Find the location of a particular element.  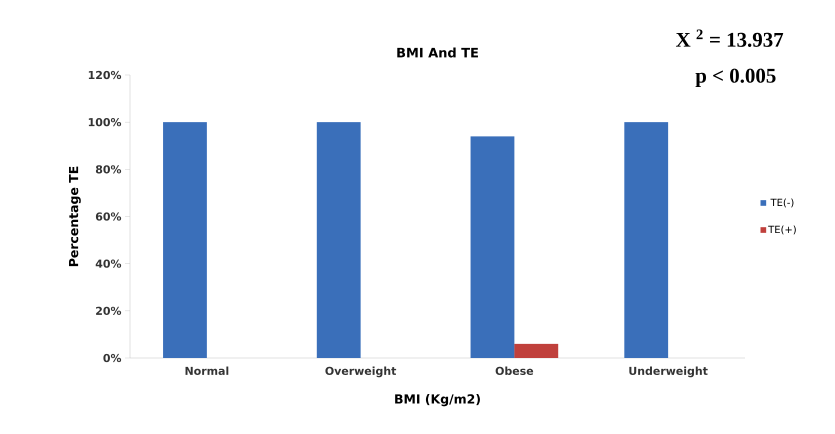

x-tick-label: Underweight is located at coordinates (668, 372).